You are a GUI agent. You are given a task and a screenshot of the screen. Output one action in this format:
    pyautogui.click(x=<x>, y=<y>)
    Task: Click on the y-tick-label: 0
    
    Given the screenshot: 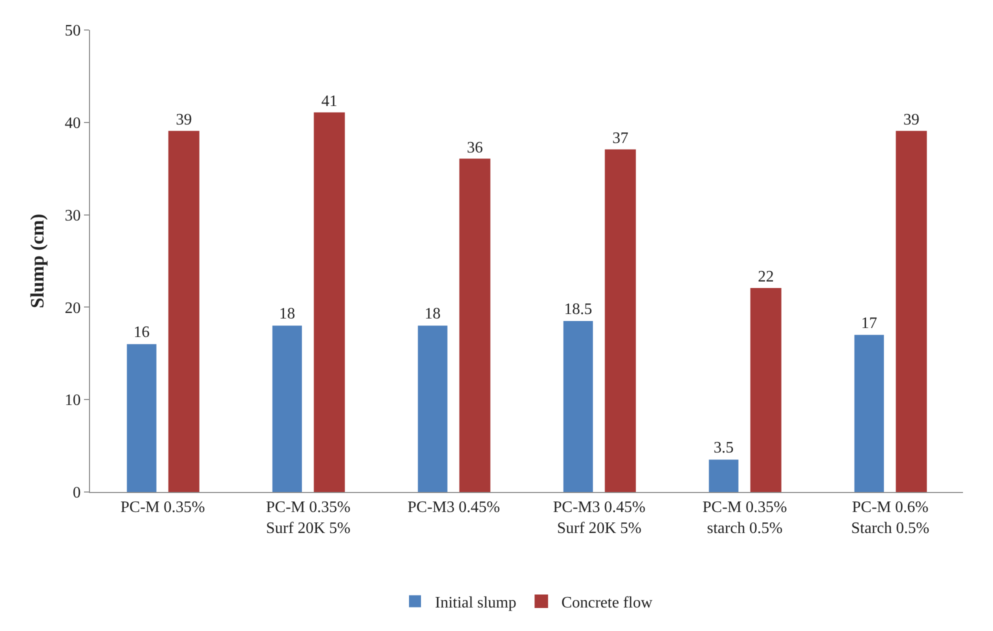 What is the action you would take?
    pyautogui.click(x=76, y=493)
    